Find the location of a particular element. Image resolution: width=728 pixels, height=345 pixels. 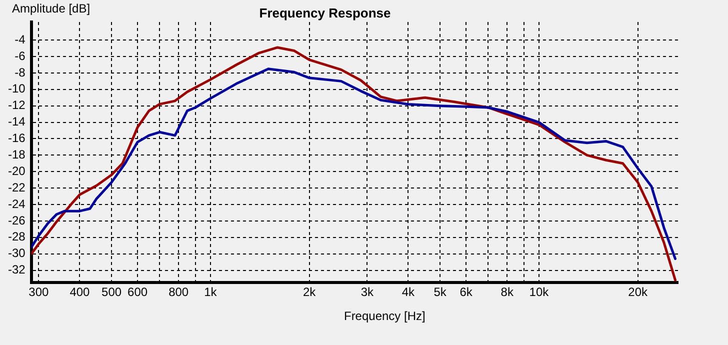

y-tick-label: -28 is located at coordinates (17, 237).